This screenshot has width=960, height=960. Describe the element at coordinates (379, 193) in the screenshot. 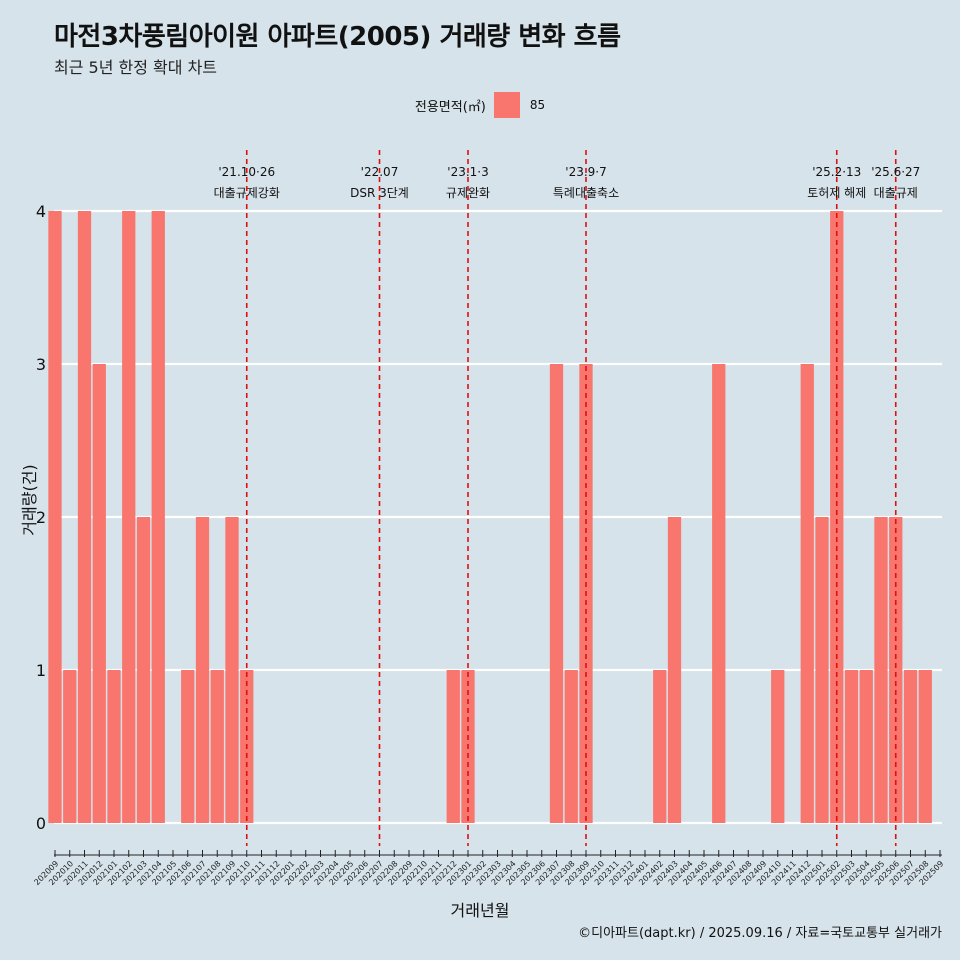

I see `event-label: DSR 3단계` at that location.